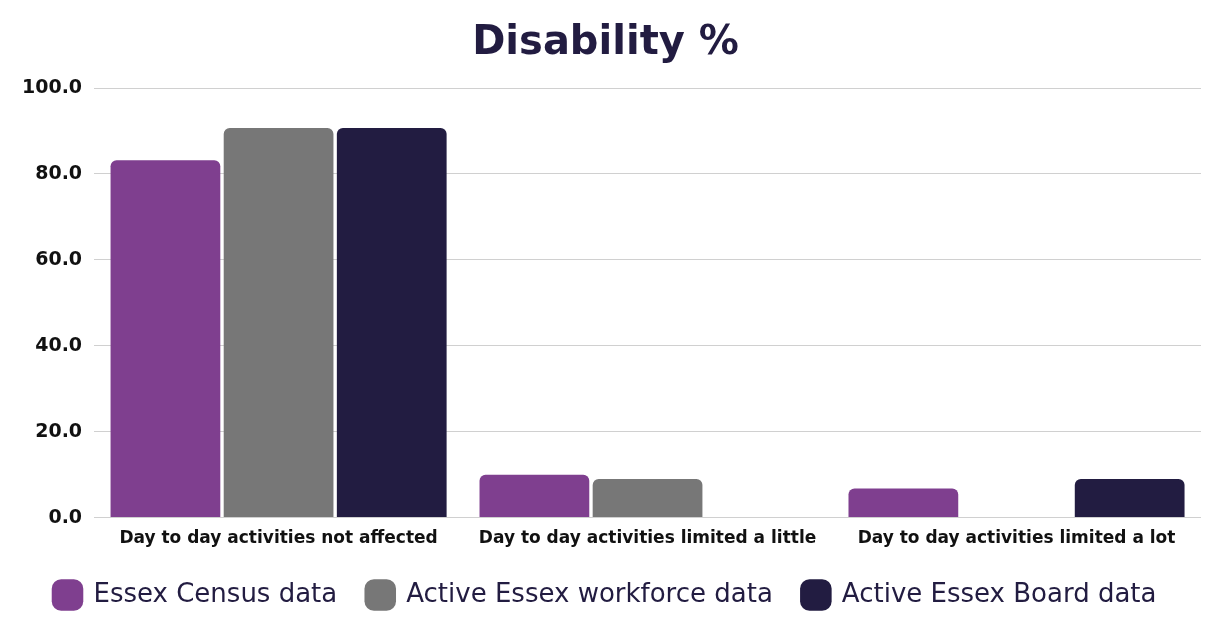 The width and height of the screenshot is (1231, 628). I want to click on legend-label: Active Essex Board data, so click(999, 592).